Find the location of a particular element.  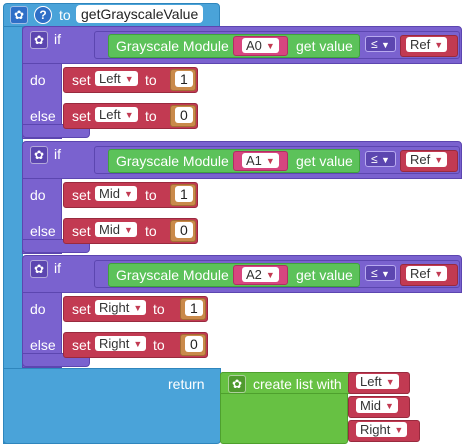

list-item-name: Right is located at coordinates (375, 429).